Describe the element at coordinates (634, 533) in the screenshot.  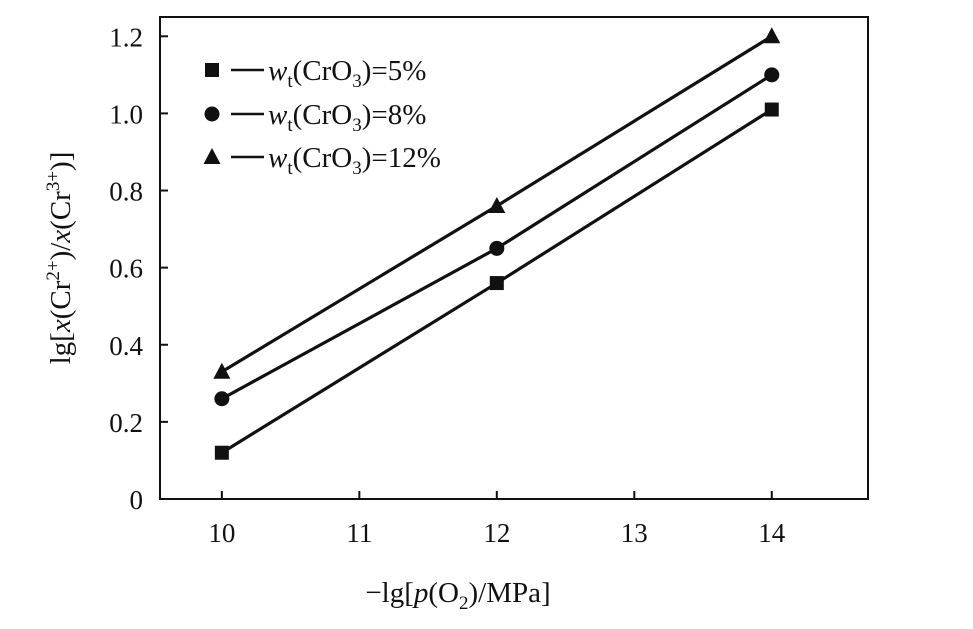
I see `x-tick-label: 13` at that location.